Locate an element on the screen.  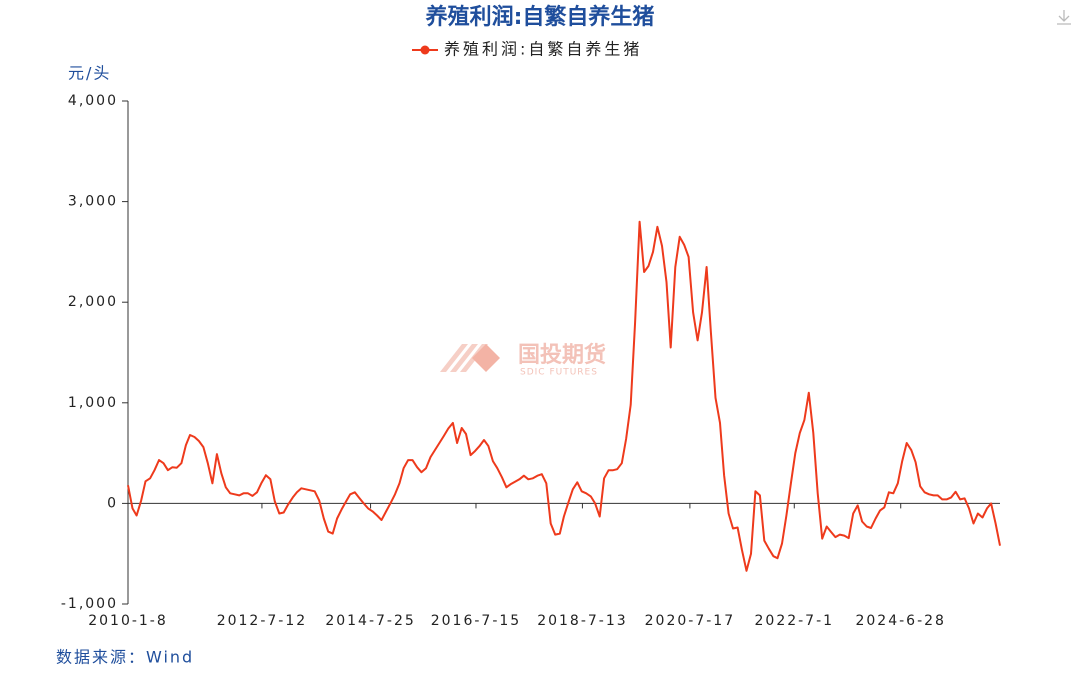
x-tick-label: 2022-7-1 is located at coordinates (795, 621).